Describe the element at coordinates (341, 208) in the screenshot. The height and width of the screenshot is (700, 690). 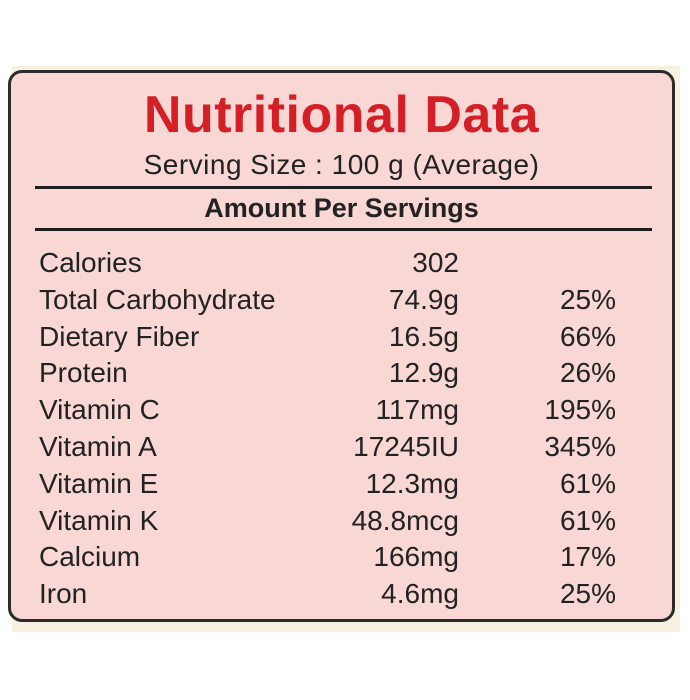
I see `section-heading: Amount Per Servings` at that location.